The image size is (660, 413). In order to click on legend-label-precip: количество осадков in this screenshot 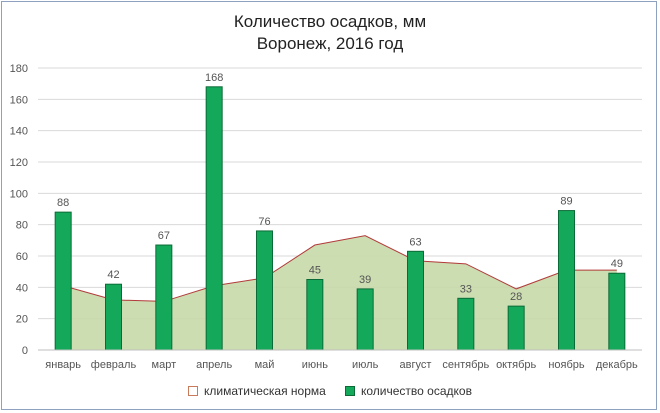, I will do `click(416, 391)`.